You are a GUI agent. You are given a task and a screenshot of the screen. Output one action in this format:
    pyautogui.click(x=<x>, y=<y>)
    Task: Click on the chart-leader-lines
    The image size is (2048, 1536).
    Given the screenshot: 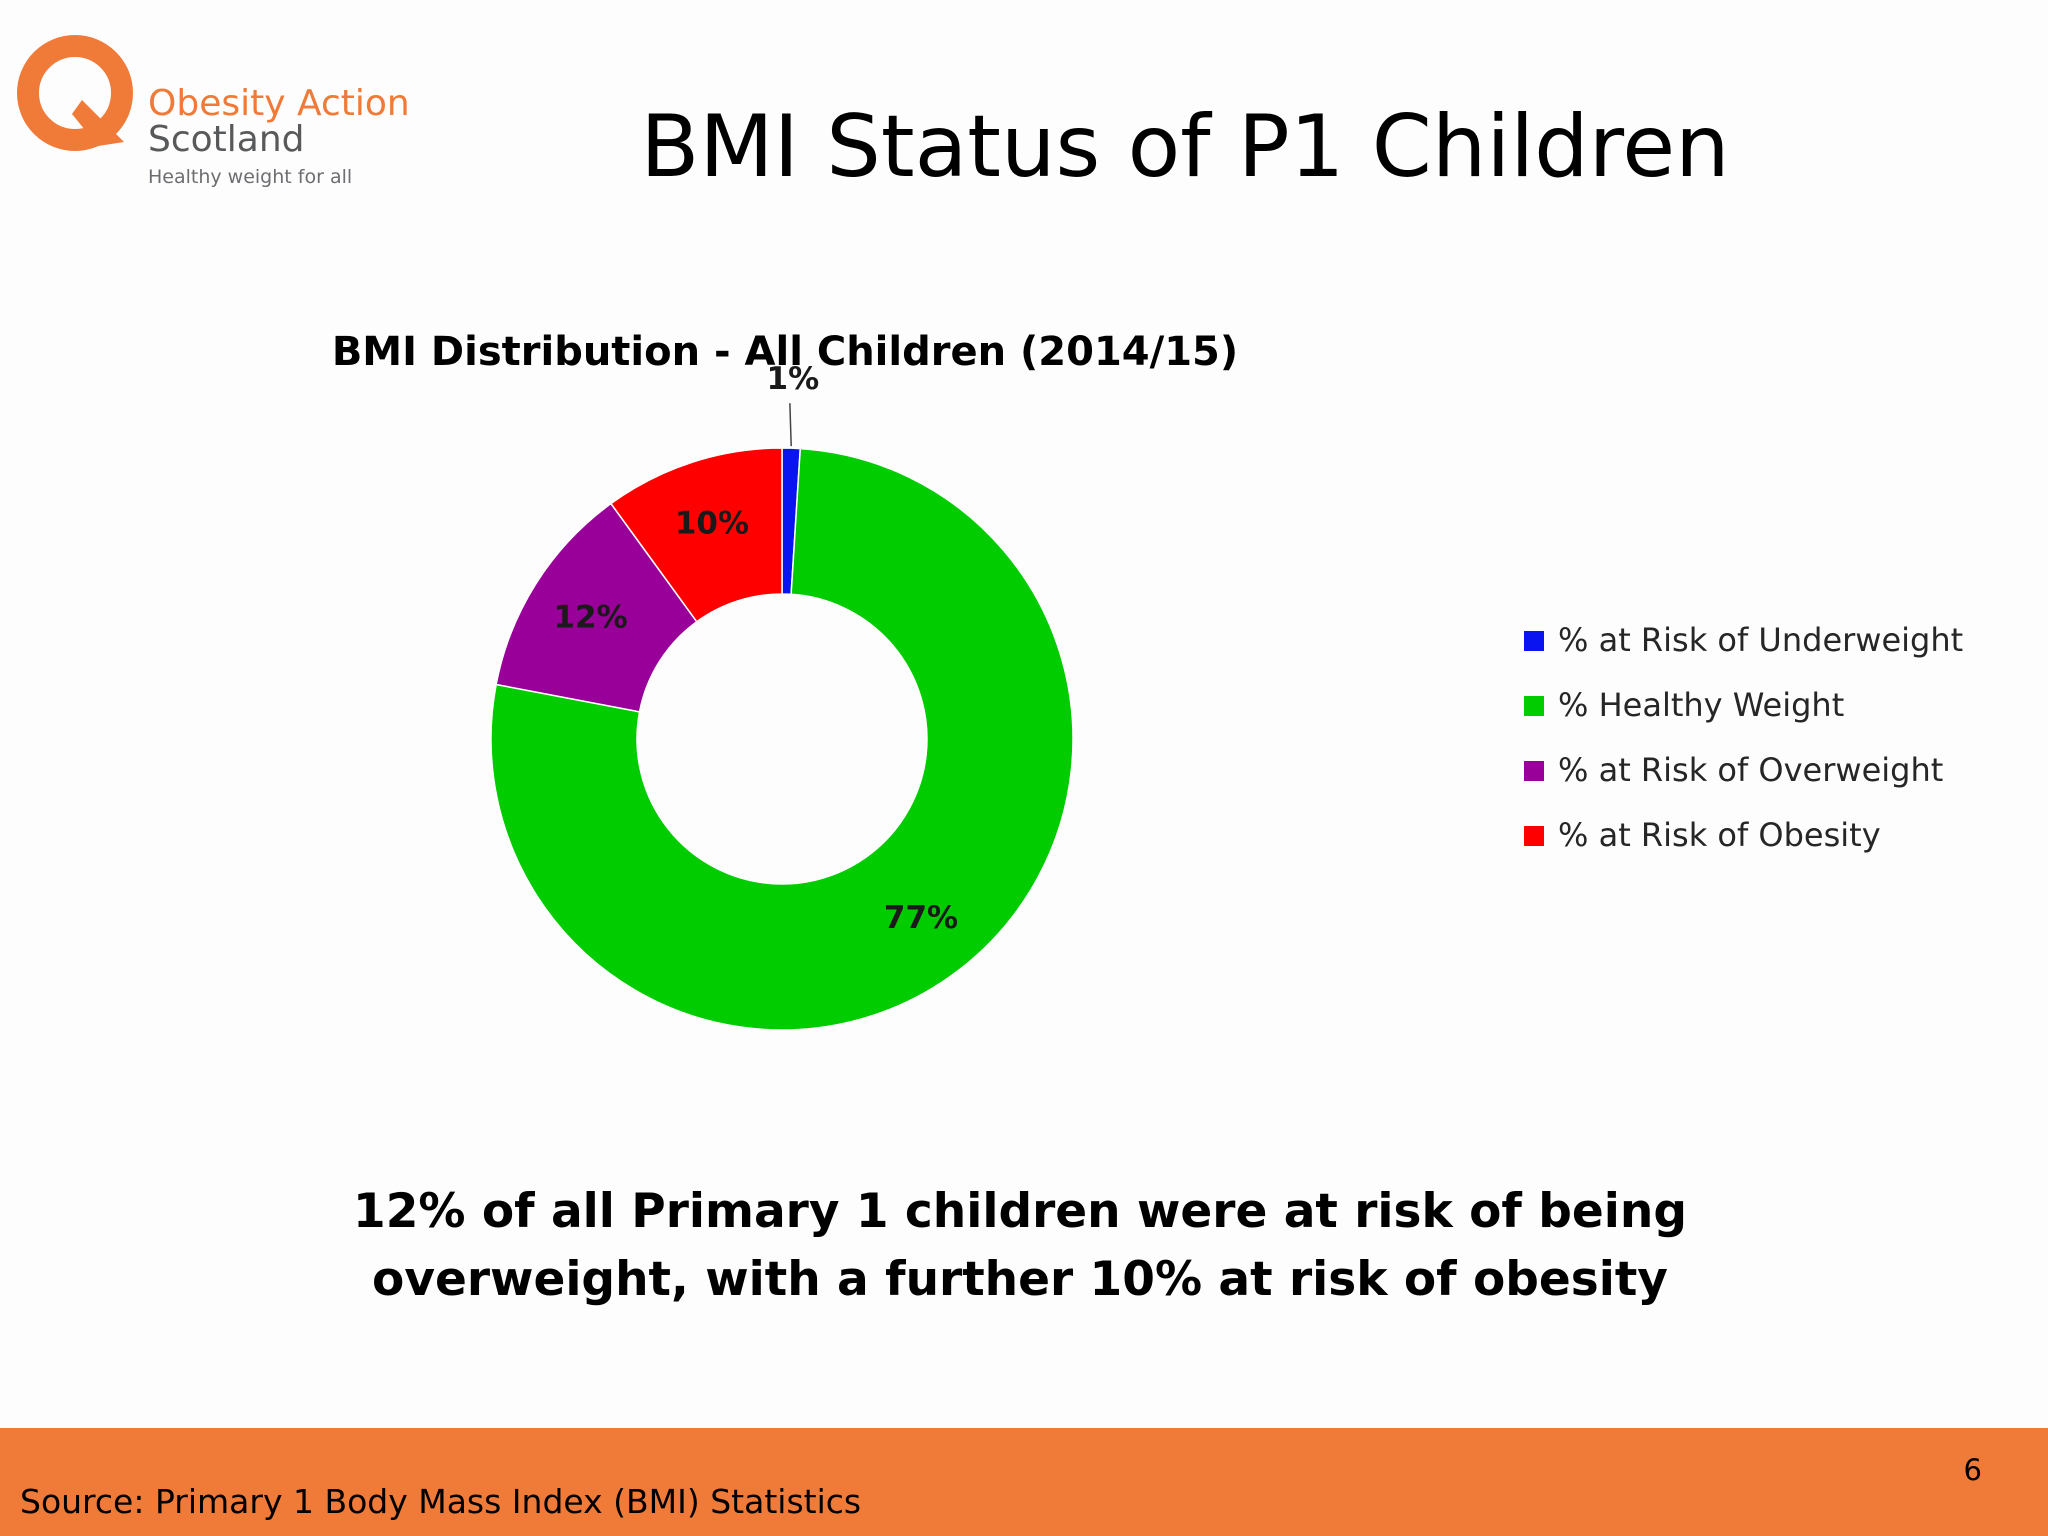 What is the action you would take?
    pyautogui.click(x=790, y=425)
    